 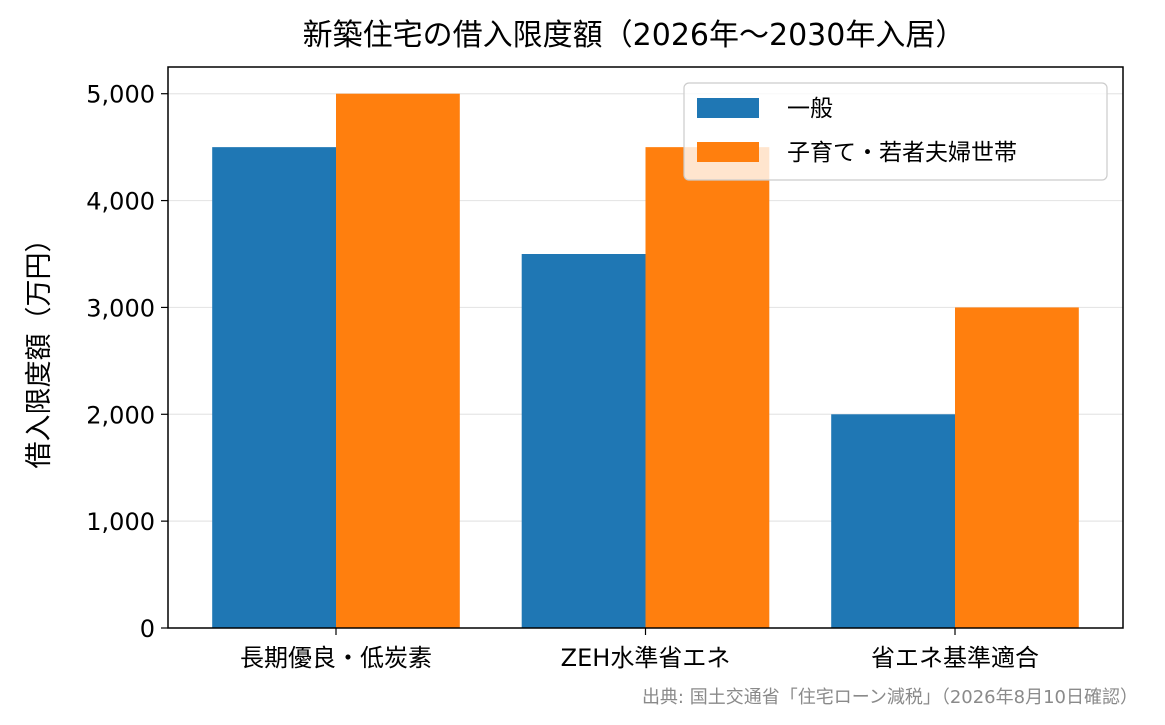 I want to click on legend: 一般 子育て・若者夫婦世帯, so click(x=895, y=131).